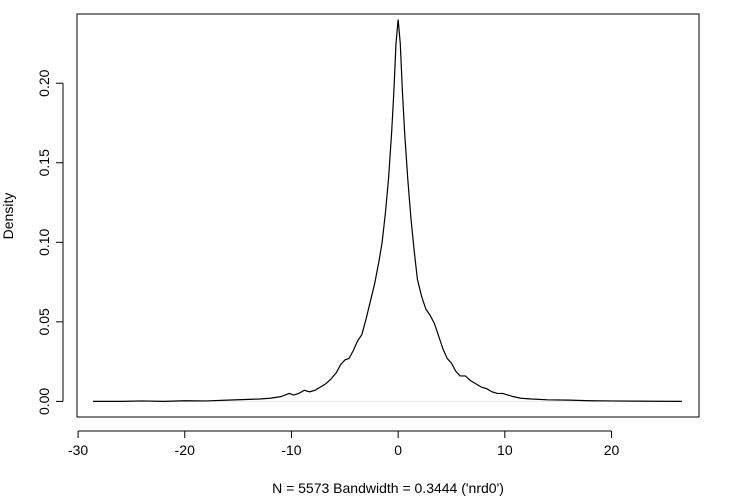 Image resolution: width=741 pixels, height=501 pixels. Describe the element at coordinates (44, 241) in the screenshot. I see `y-tick-label: 0.10` at that location.